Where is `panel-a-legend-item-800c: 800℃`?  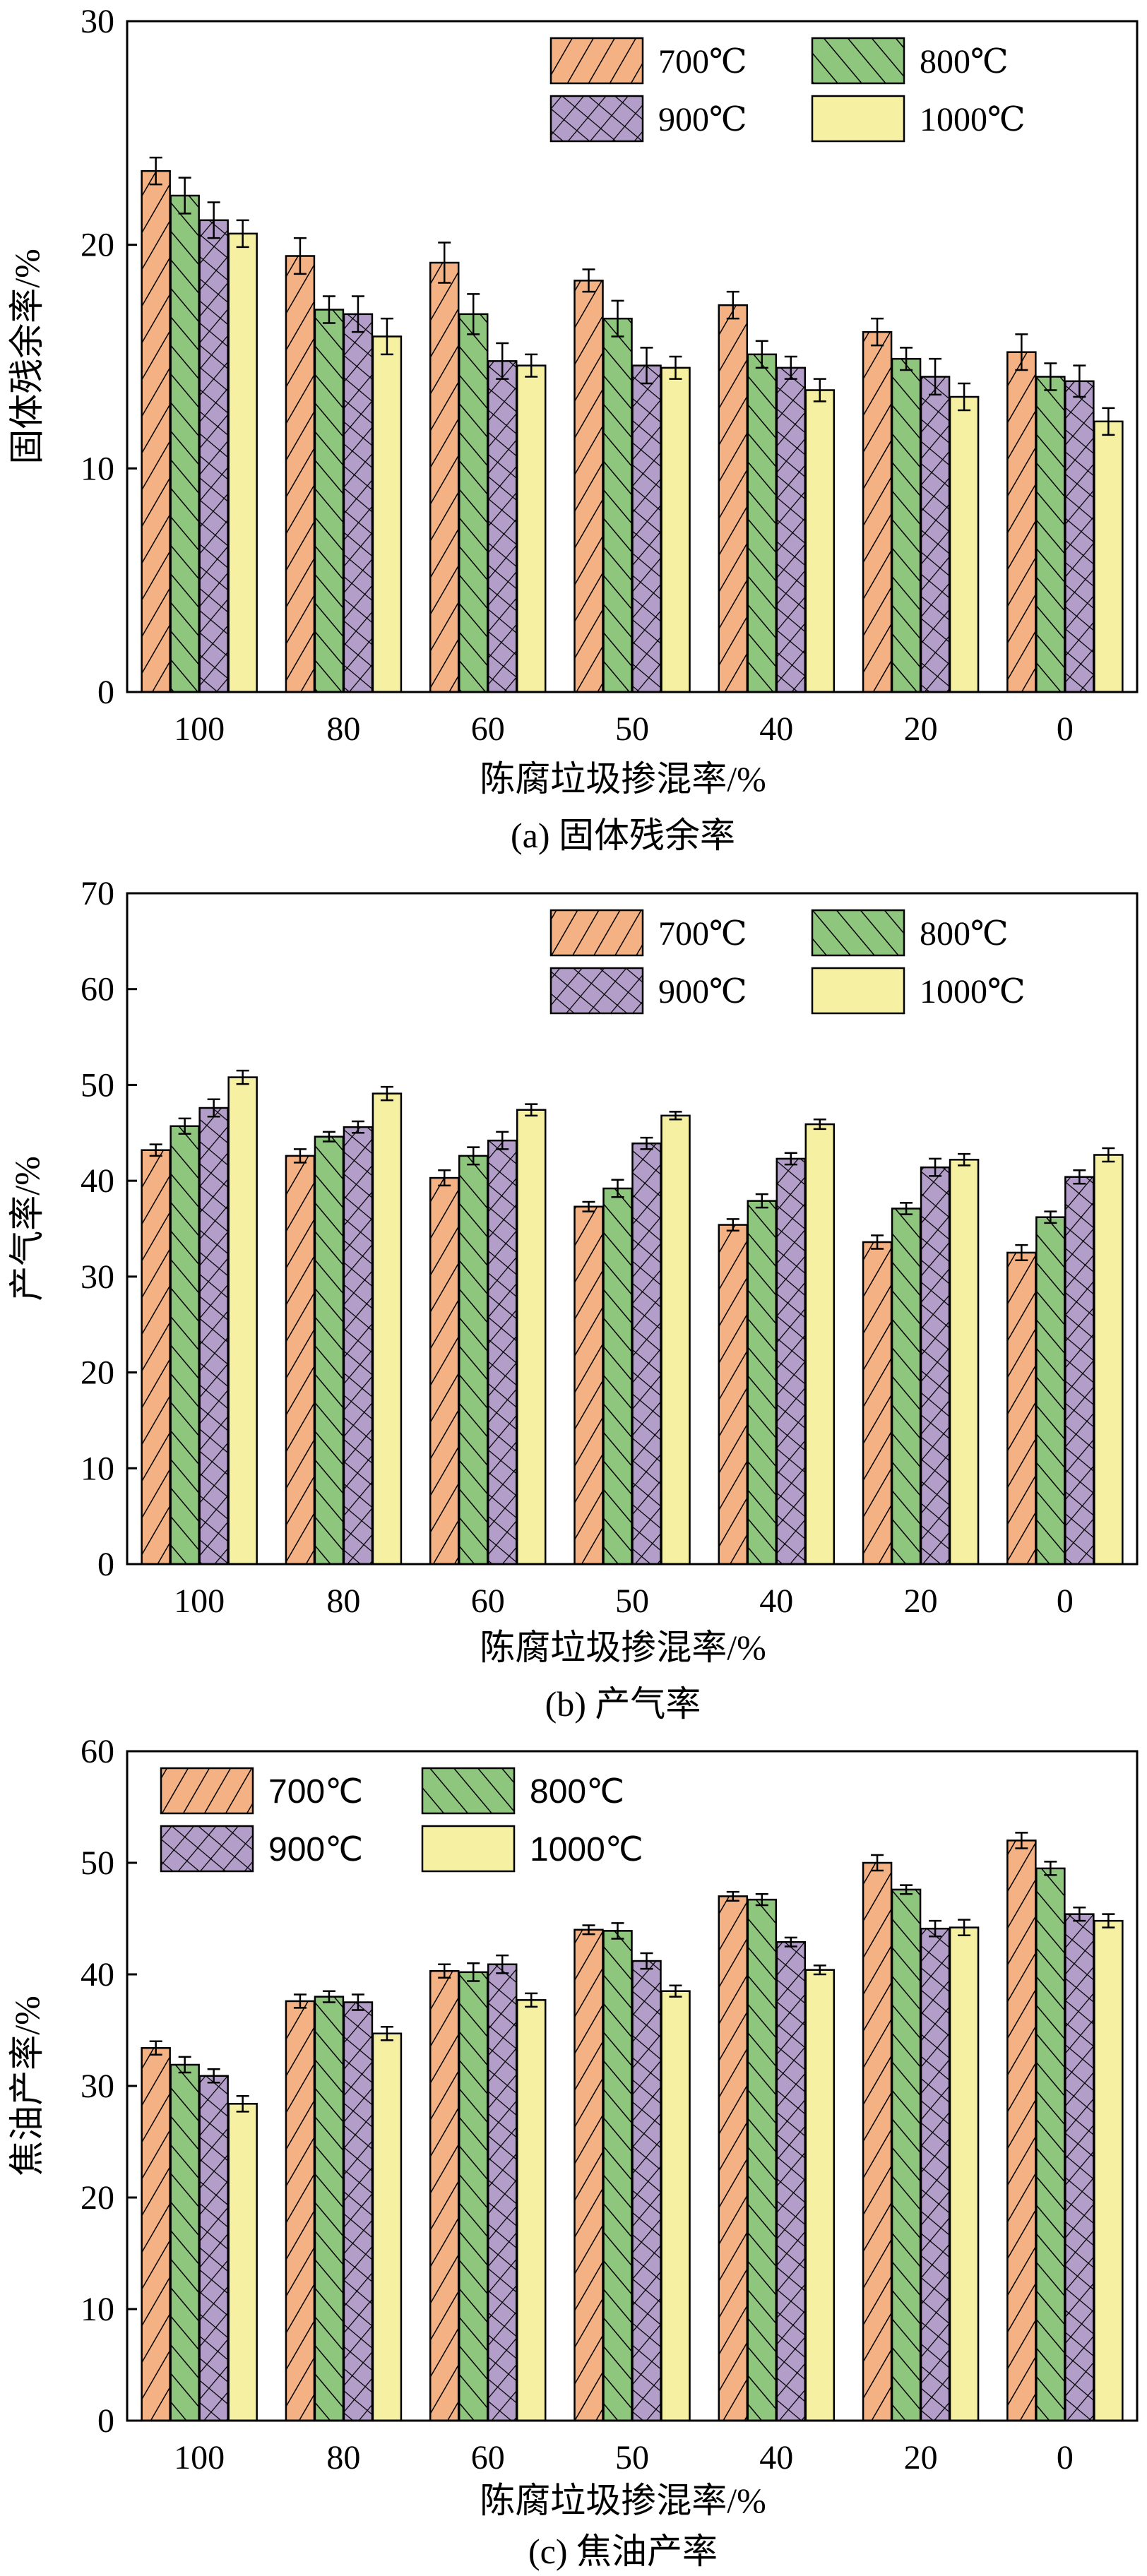 panel-a-legend-item-800c: 800℃ is located at coordinates (910, 61).